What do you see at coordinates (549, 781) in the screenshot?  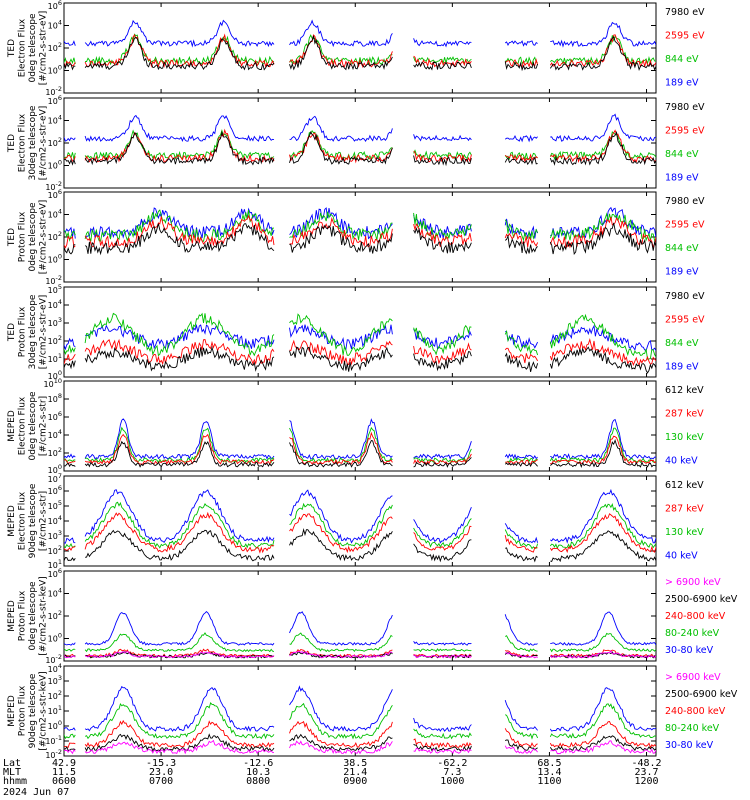 I see `footer-value: 1100` at bounding box center [549, 781].